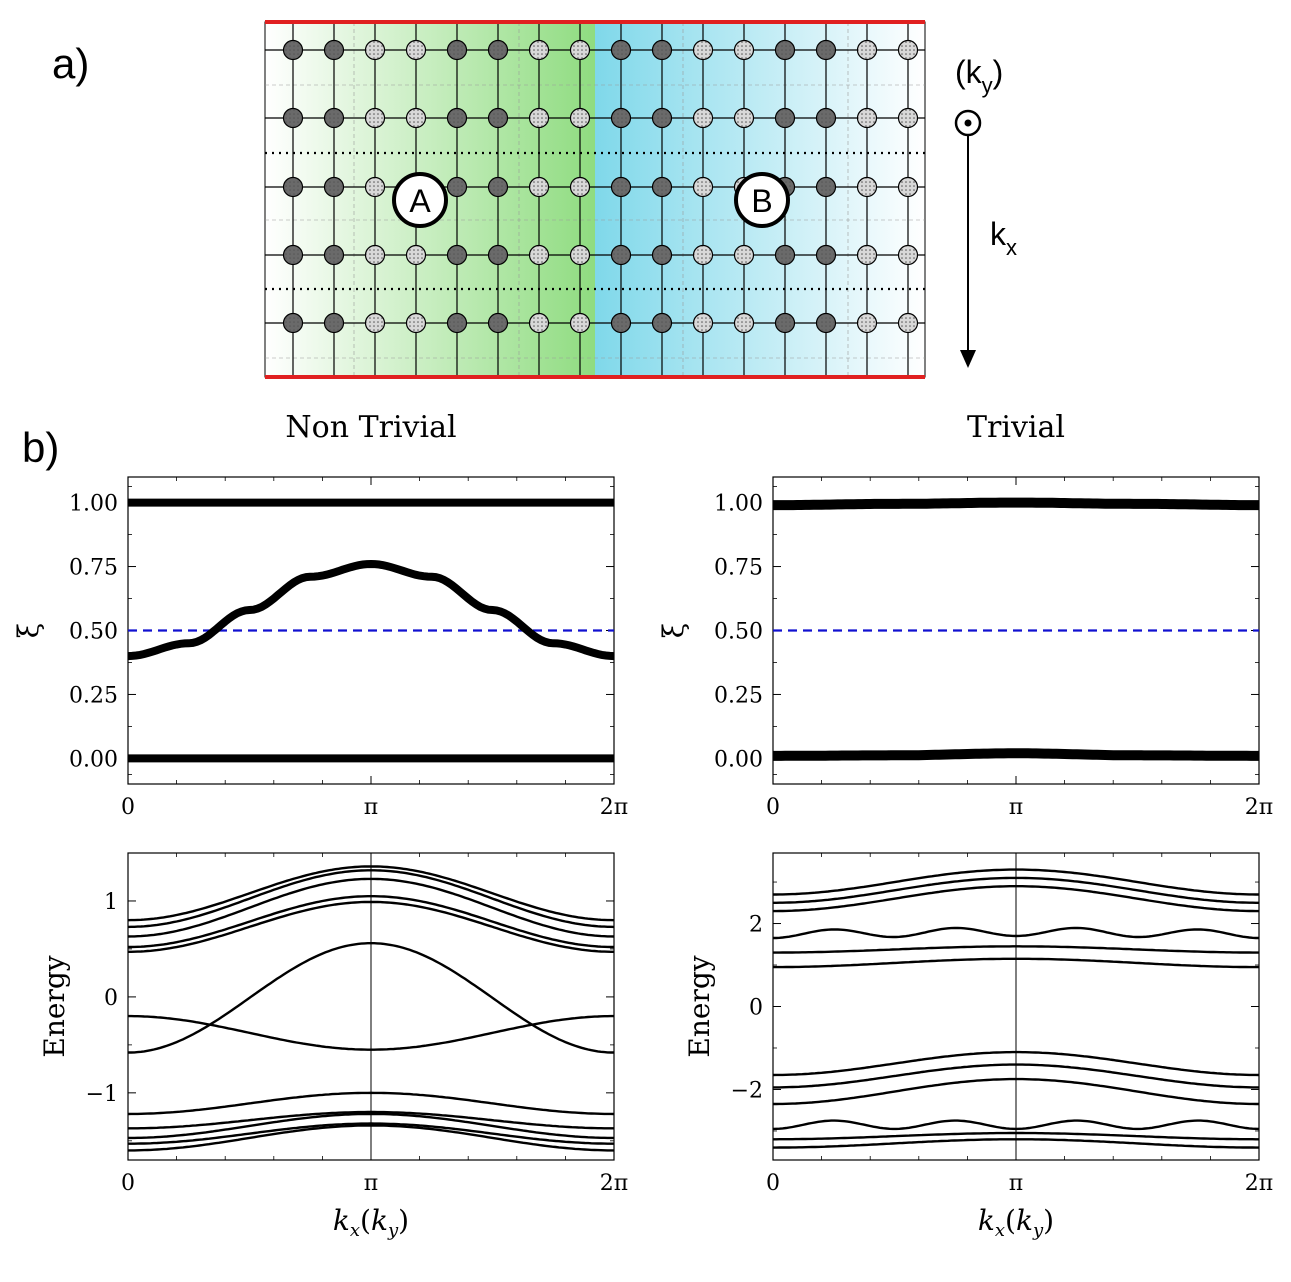 The width and height of the screenshot is (1291, 1282). I want to click on band-b6, so click(371, 1103).